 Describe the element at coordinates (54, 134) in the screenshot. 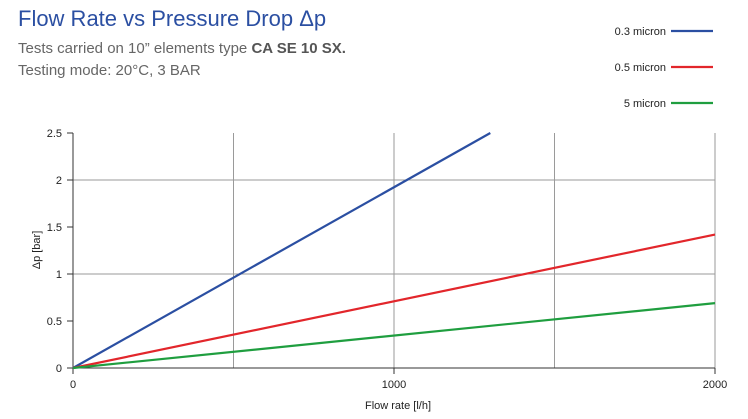

I see `y-tick-label: 2.5` at that location.